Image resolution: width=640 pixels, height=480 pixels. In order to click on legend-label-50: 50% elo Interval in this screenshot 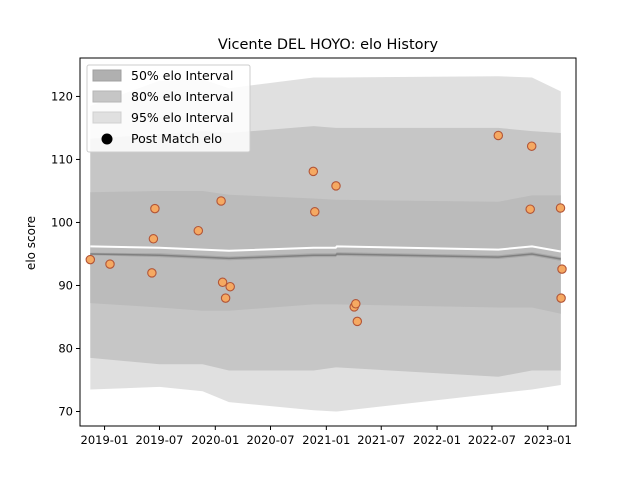, I will do `click(182, 75)`.